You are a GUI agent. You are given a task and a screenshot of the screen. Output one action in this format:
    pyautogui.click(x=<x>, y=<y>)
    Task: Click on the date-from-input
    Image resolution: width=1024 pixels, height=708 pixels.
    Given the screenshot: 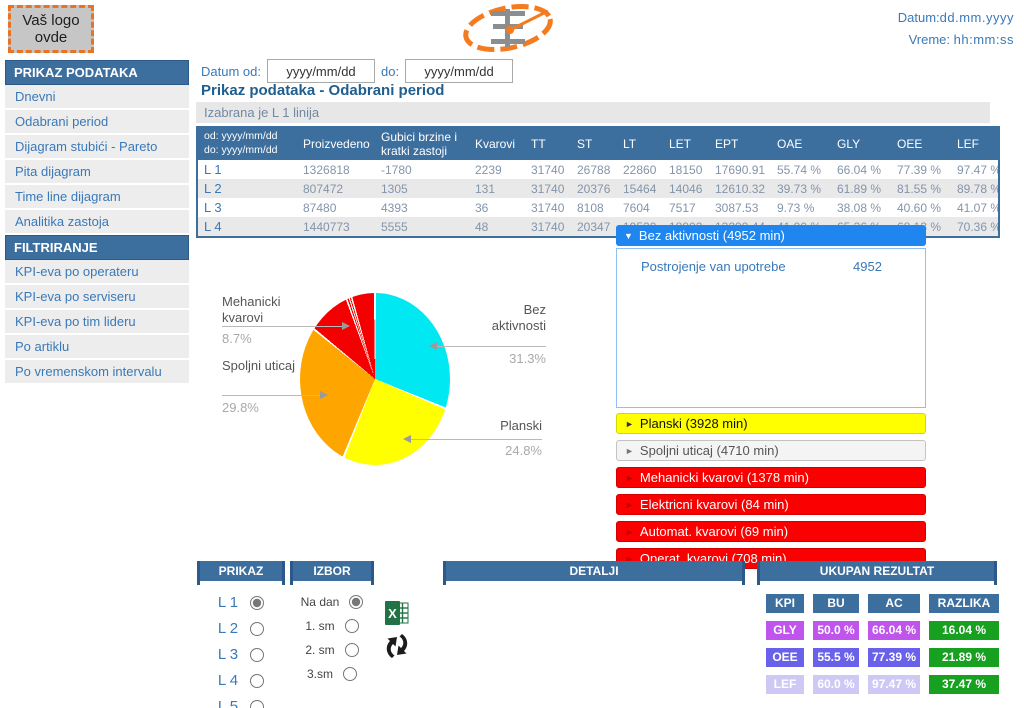 What is the action you would take?
    pyautogui.click(x=320, y=71)
    